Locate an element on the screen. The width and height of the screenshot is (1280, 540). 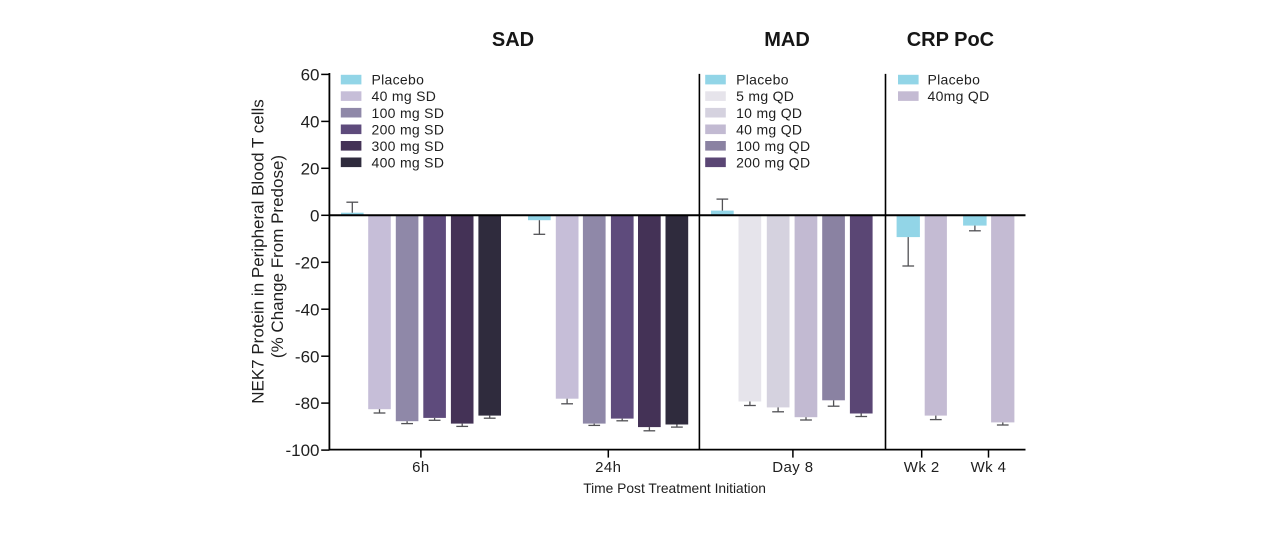
svg-text: 60 is located at coordinates (310, 75).